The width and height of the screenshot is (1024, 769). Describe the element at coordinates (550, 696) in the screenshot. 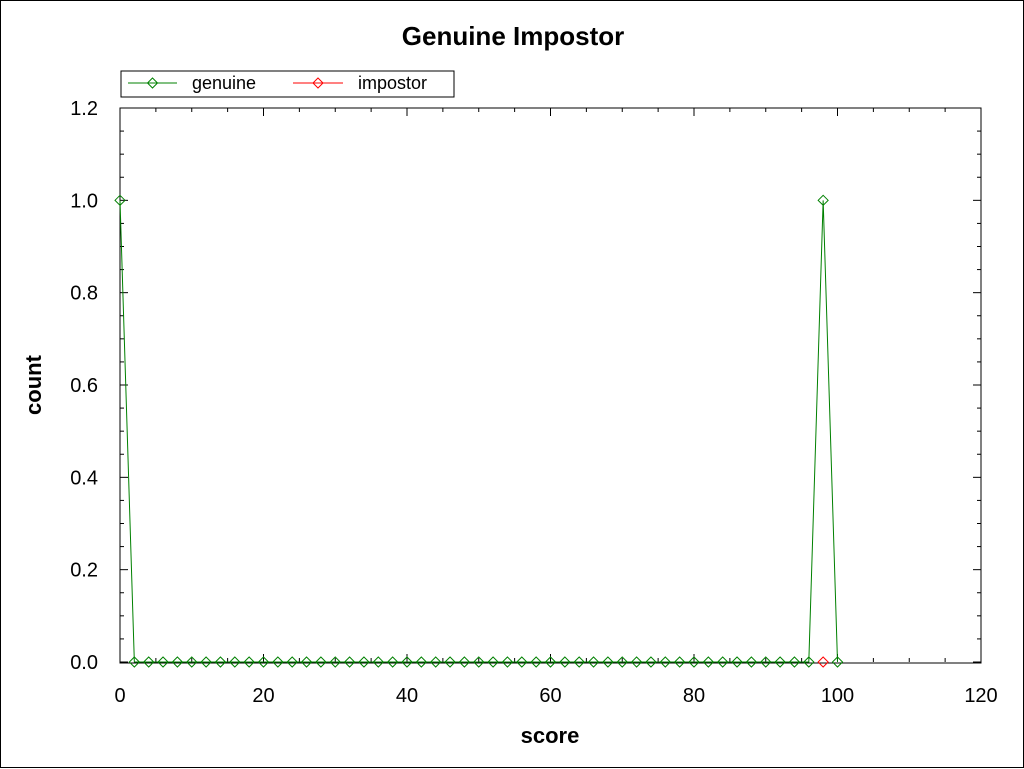

I see `x-tick-label: 60` at that location.